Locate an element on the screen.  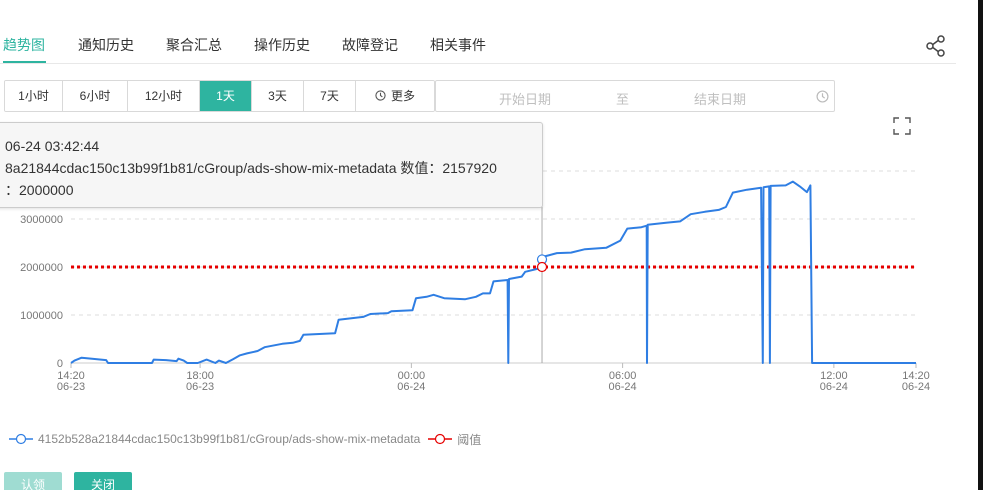
y-tick-label: 2000000 is located at coordinates (41, 268).